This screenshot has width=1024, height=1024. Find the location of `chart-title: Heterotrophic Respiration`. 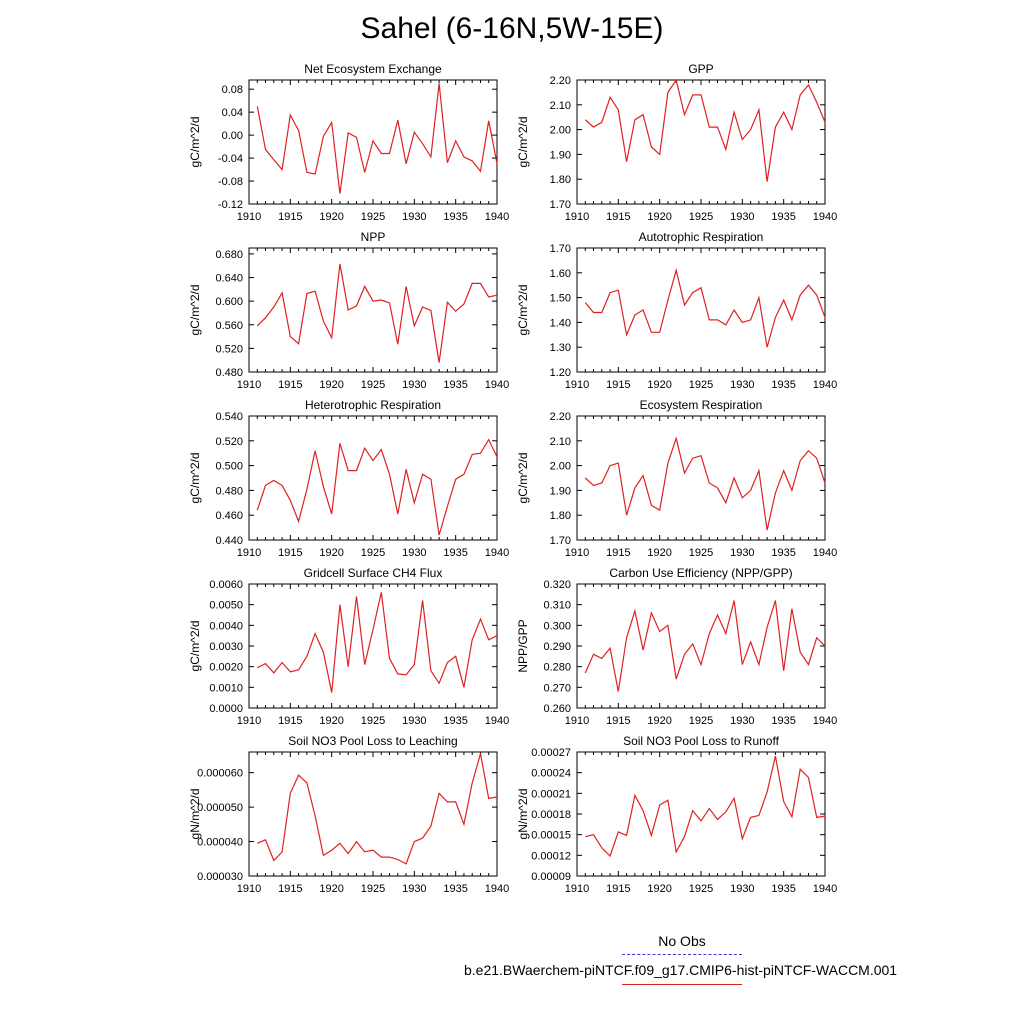

chart-title: Heterotrophic Respiration is located at coordinates (373, 405).